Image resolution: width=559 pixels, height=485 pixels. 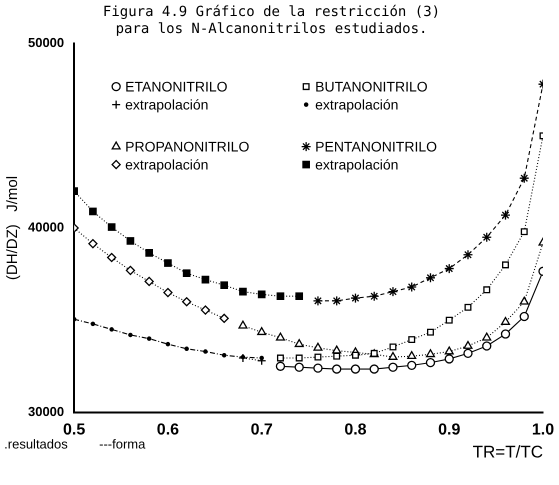 I want to click on text: ---forma, so click(x=122, y=444).